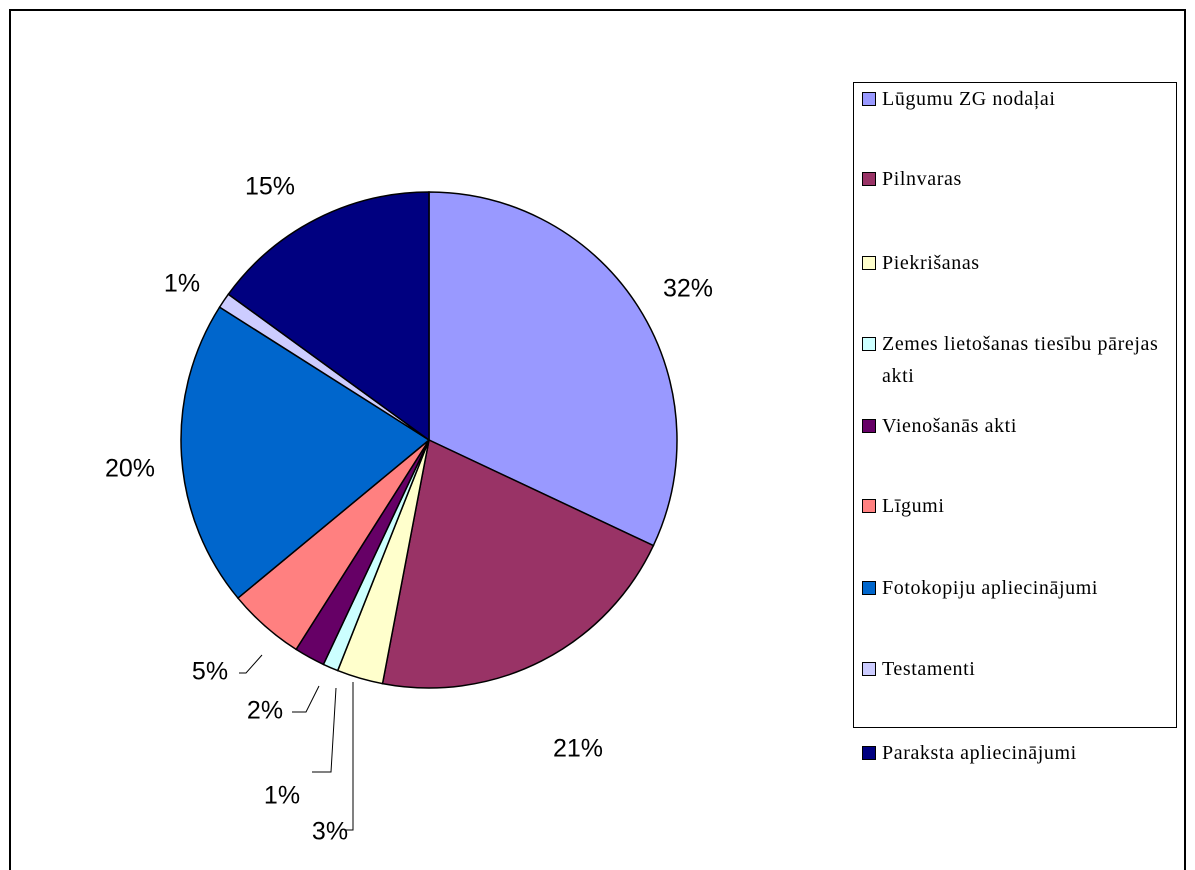 This screenshot has height=870, width=1195. Describe the element at coordinates (1017, 669) in the screenshot. I see `legend-entry: Testamenti` at that location.